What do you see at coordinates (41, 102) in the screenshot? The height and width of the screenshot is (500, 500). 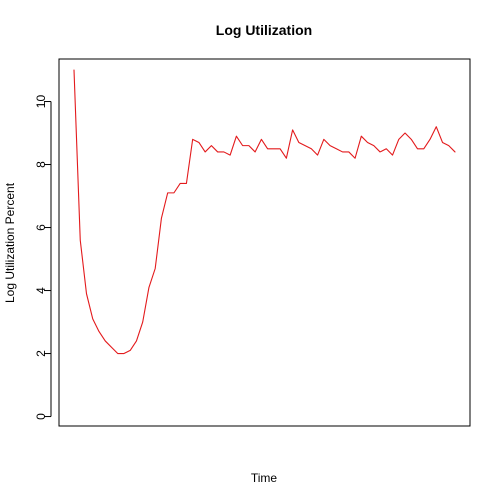 I see `y-tick-label: 10` at bounding box center [41, 102].